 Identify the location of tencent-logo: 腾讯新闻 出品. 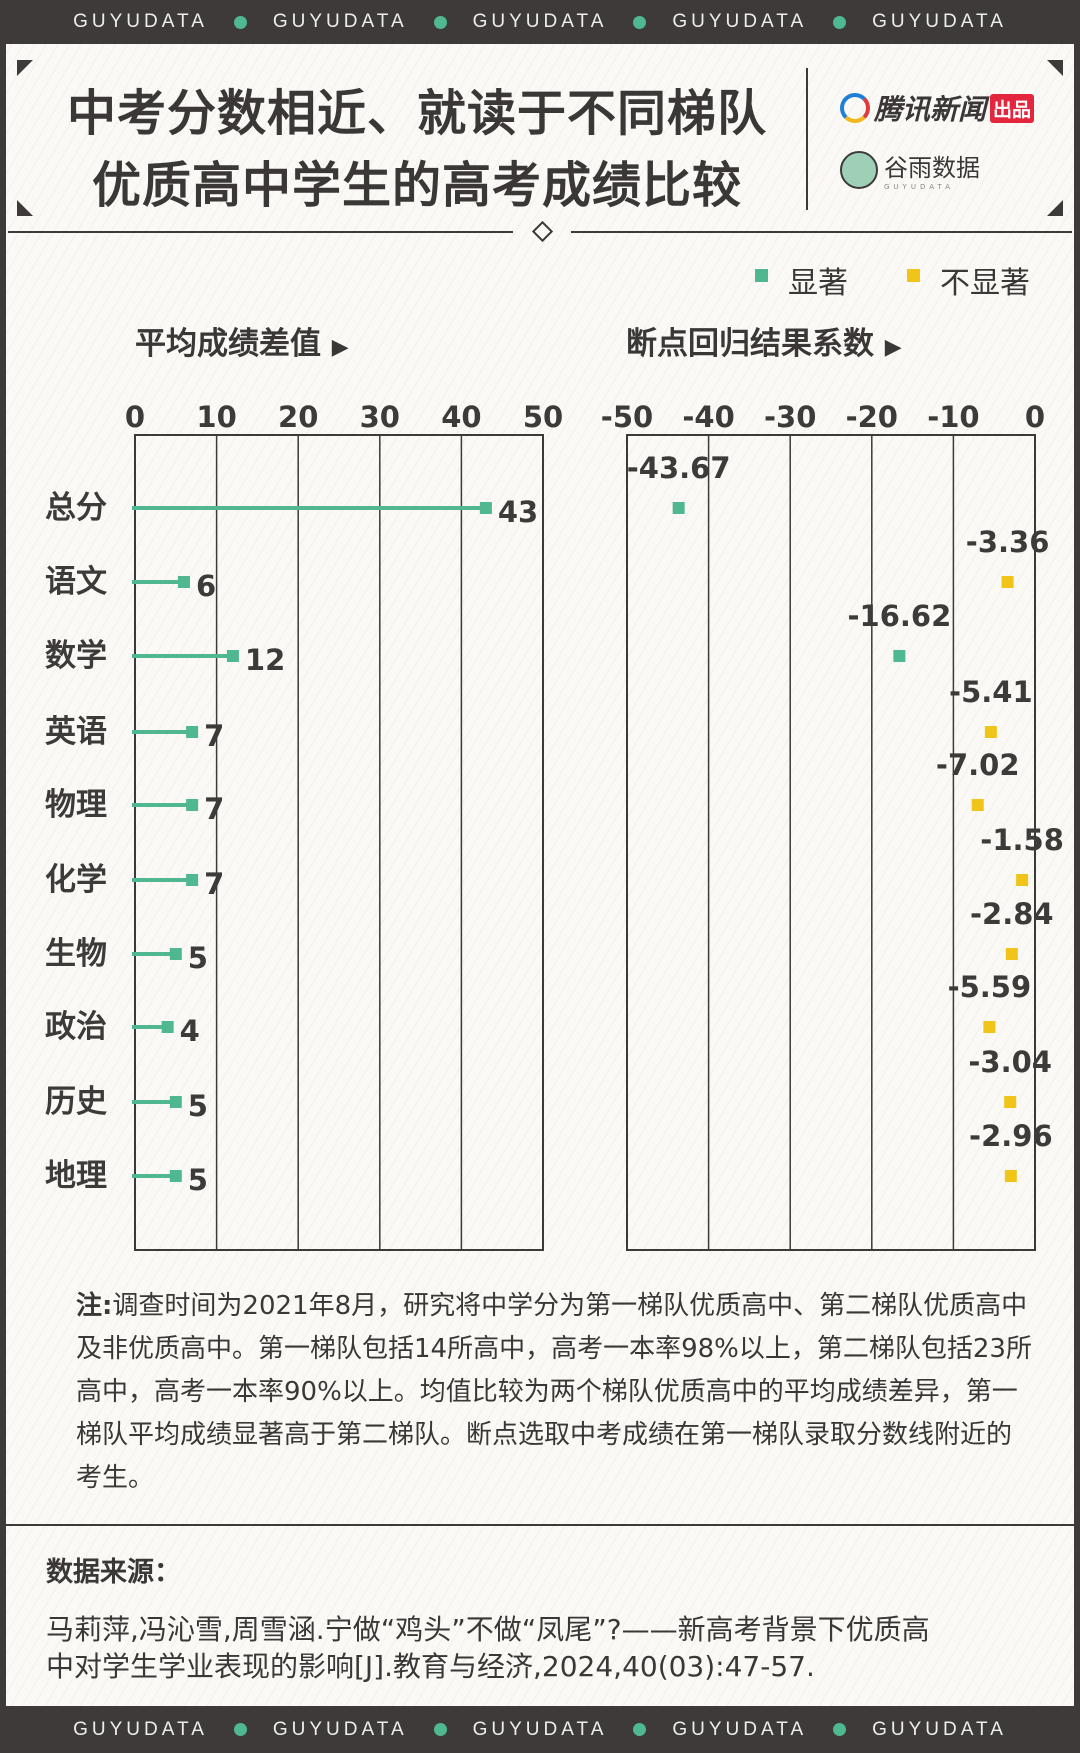
(937, 108).